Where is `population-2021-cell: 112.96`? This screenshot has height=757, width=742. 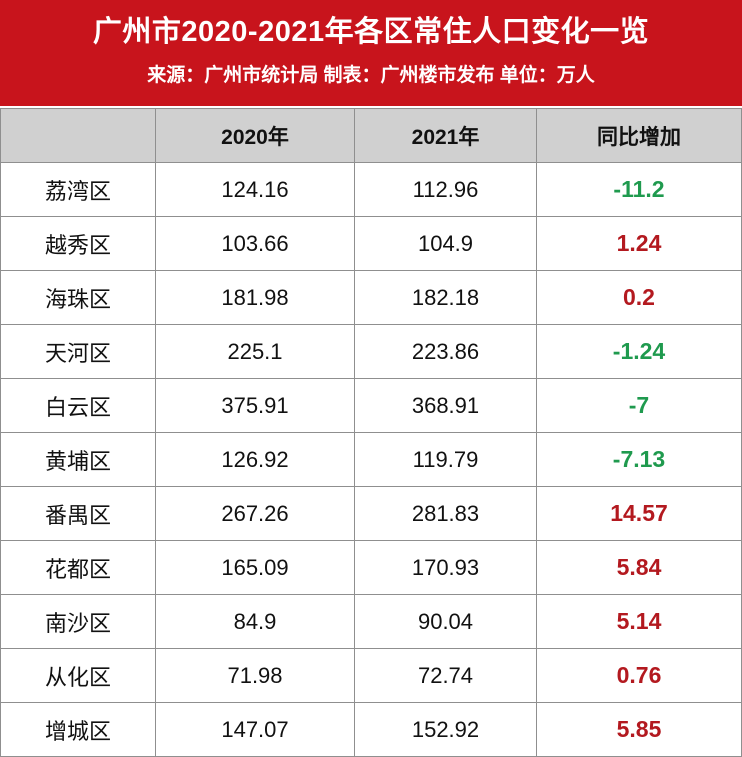 population-2021-cell: 112.96 is located at coordinates (445, 189).